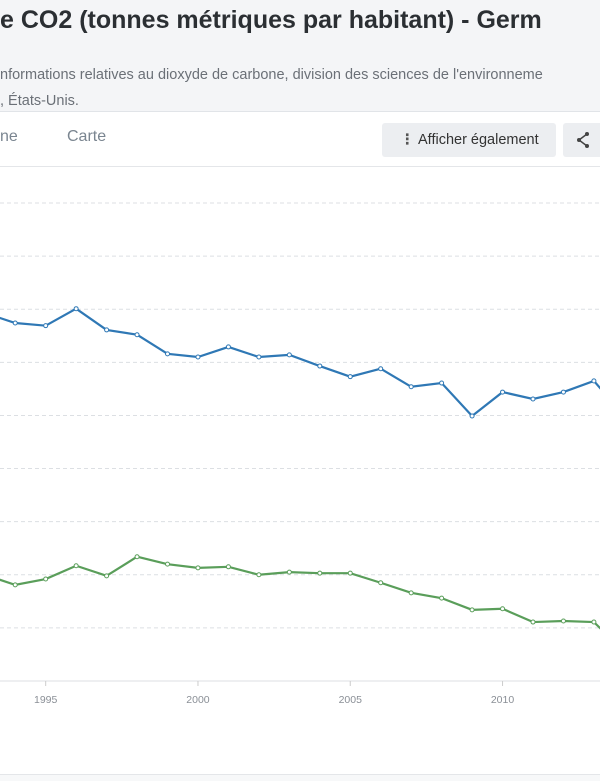 The image size is (600, 781). Describe the element at coordinates (351, 700) in the screenshot. I see `x-tick-label: 2005` at that location.